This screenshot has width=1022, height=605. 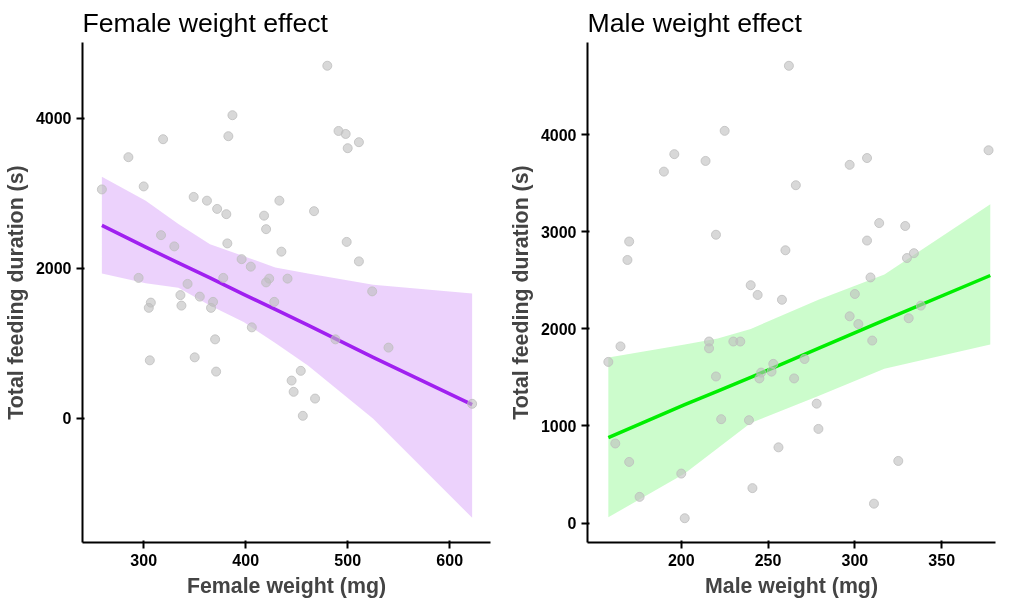 I want to click on x-tick-label: 500, so click(x=348, y=560).